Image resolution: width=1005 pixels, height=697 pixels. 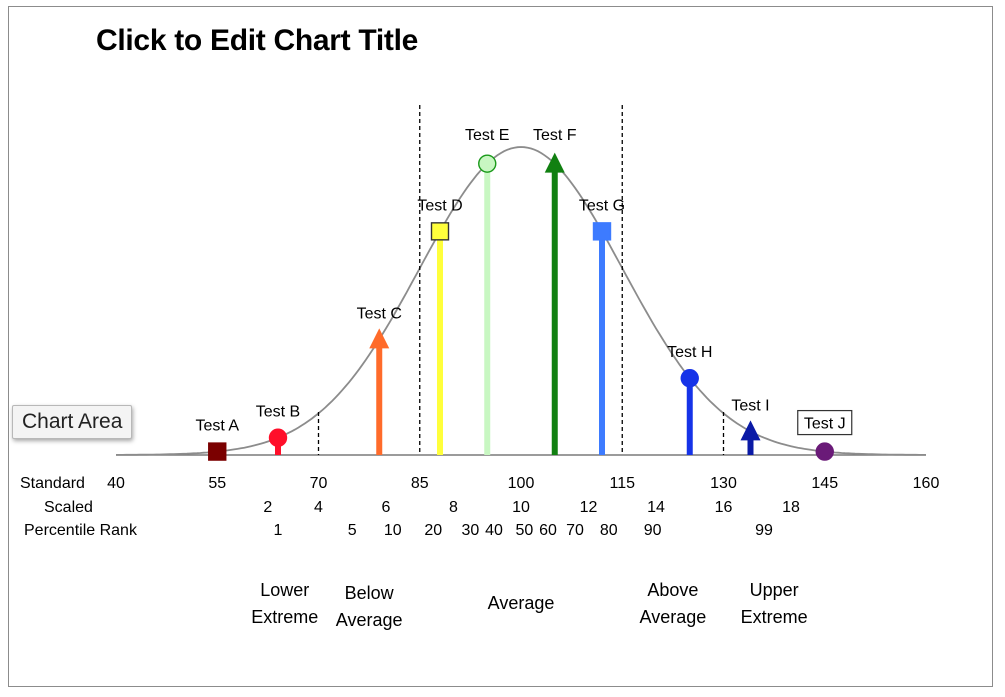 What do you see at coordinates (589, 507) in the screenshot?
I see `scaled-tick-label: 12` at bounding box center [589, 507].